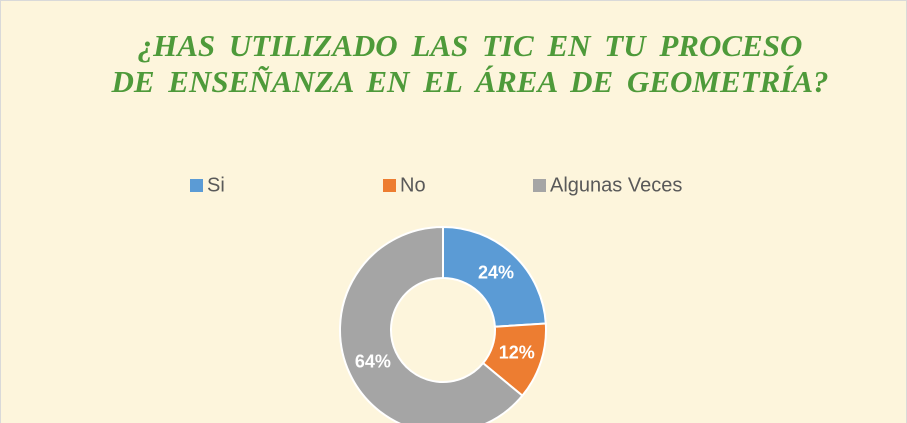  Describe the element at coordinates (216, 185) in the screenshot. I see `legend-label: Si` at that location.